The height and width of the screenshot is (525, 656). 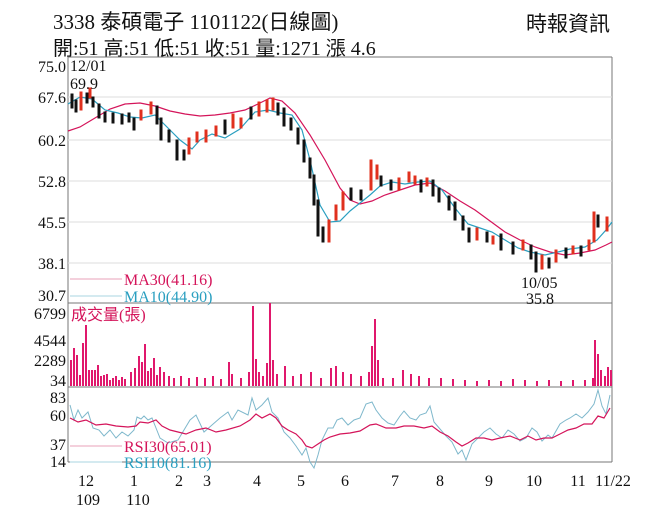 I want to click on svg-text: 38.1, so click(x=52, y=264).